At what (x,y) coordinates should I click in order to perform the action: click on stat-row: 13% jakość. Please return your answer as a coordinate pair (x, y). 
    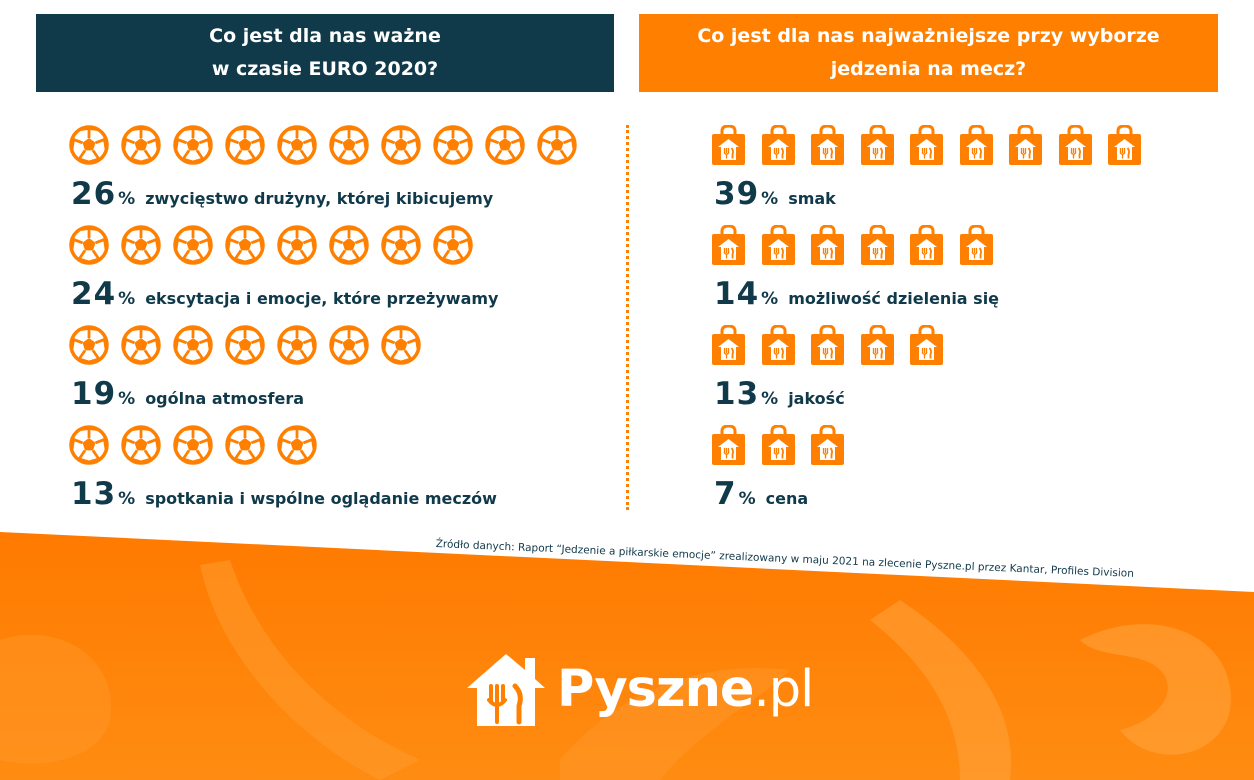
    Looking at the image, I should click on (779, 394).